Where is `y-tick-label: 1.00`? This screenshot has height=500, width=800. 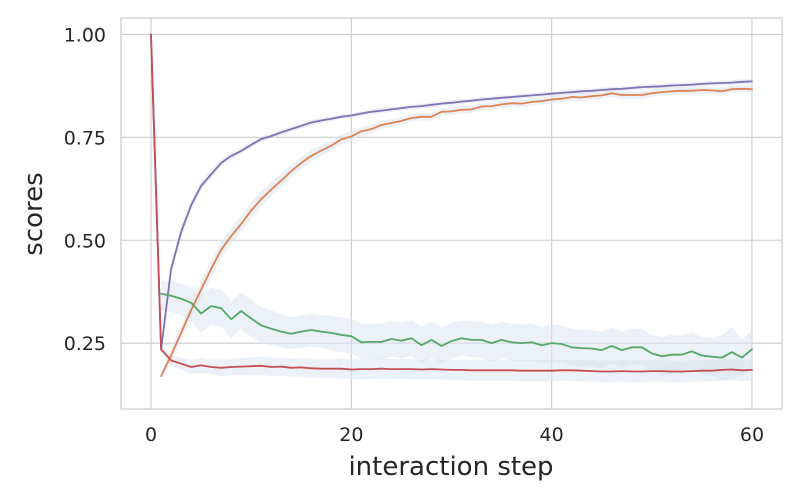 y-tick-label: 1.00 is located at coordinates (85, 35).